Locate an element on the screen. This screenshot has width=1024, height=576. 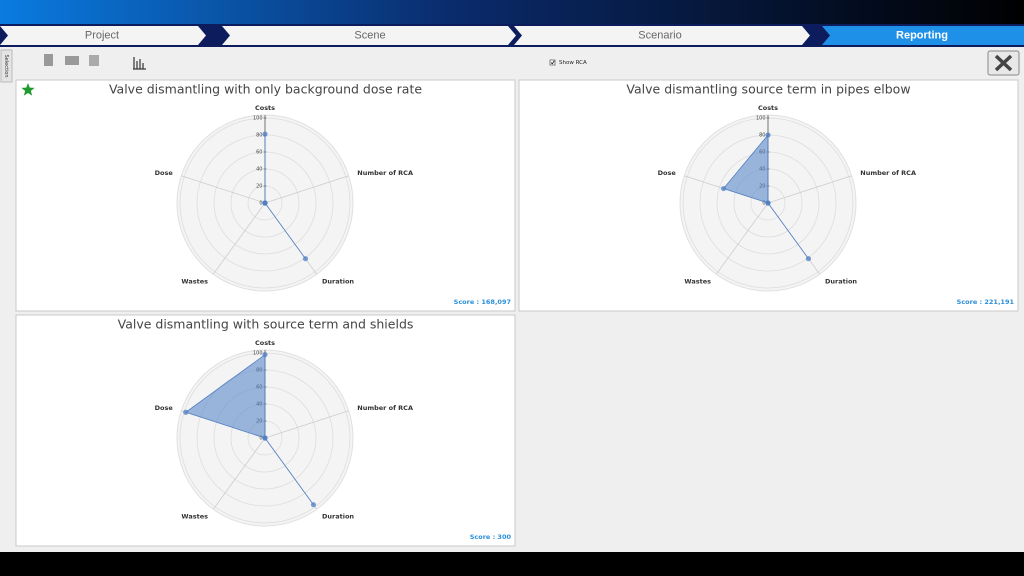
checkbox-label: Show RCA is located at coordinates (573, 63).